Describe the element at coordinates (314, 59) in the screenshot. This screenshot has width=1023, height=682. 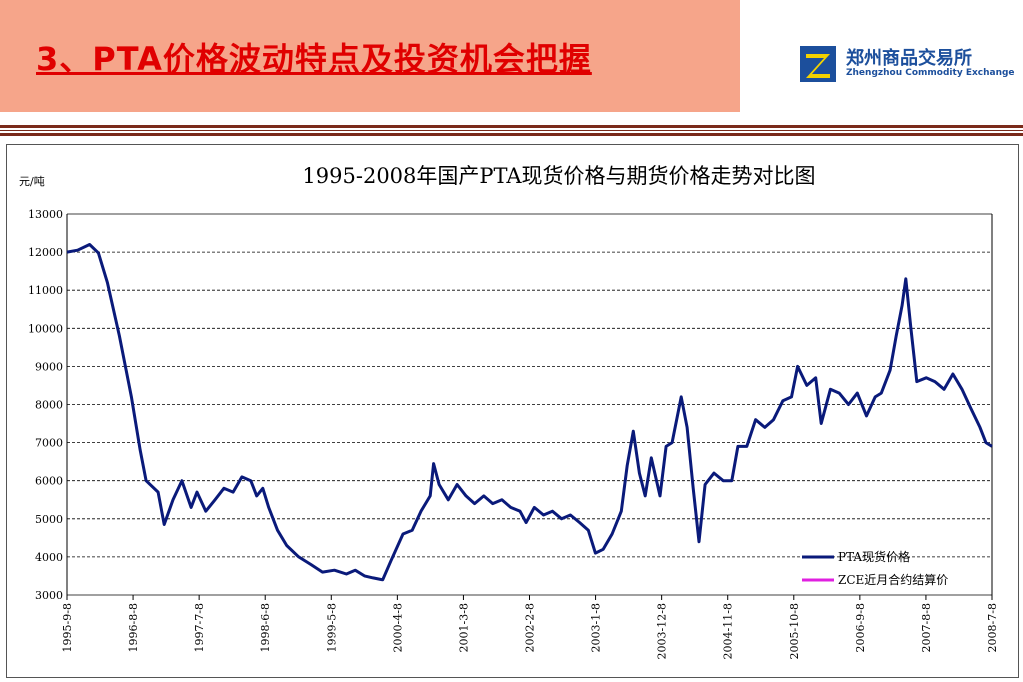
I see `slide-title: 3、PTA价格波动特点及投资机会把握` at that location.